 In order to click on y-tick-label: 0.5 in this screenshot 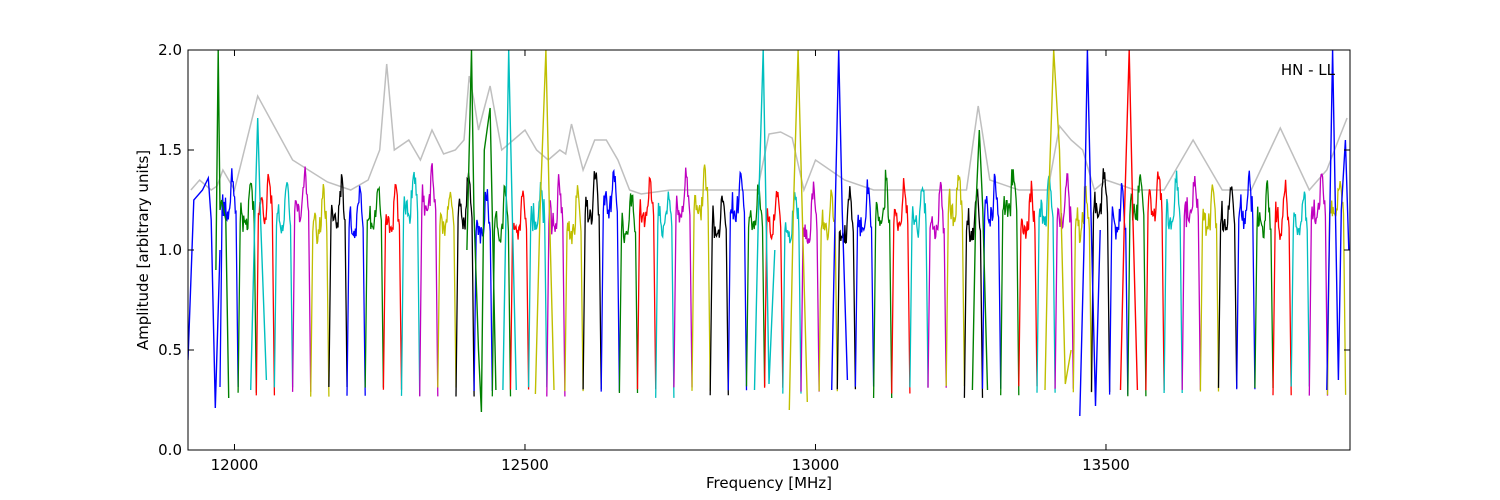, I will do `click(170, 350)`.